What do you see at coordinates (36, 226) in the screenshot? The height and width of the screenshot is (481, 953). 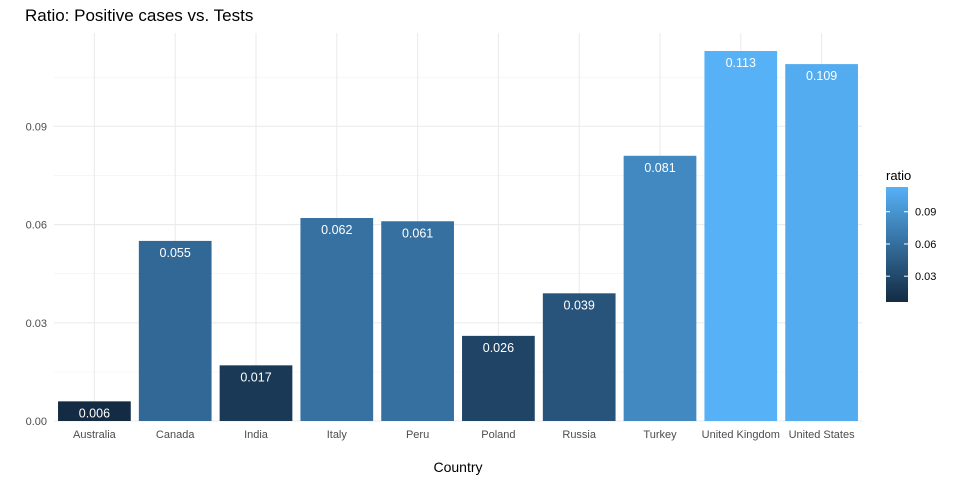 I see `y-tick-label: 0.06` at bounding box center [36, 226].